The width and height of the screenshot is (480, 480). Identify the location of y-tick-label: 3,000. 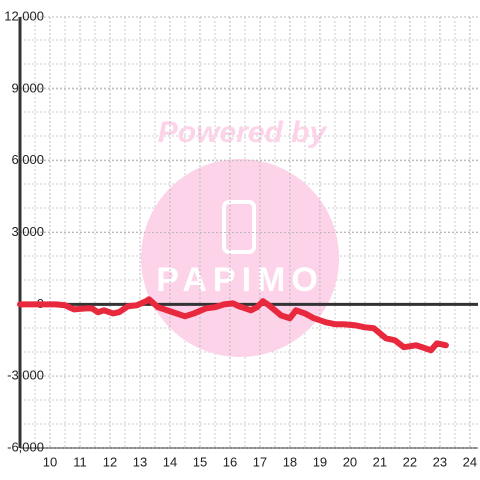
(27, 231).